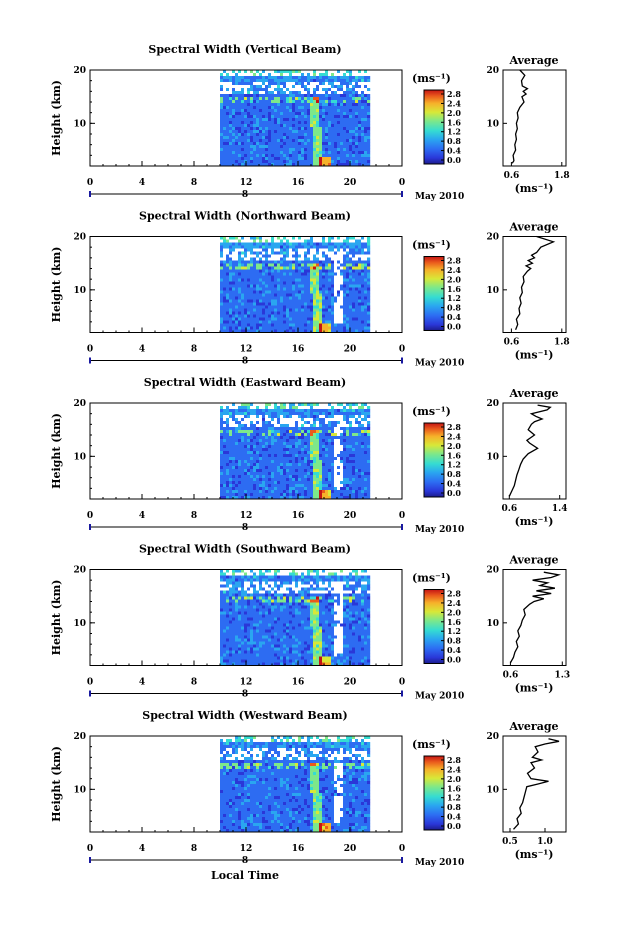 This screenshot has height=929, width=622. What do you see at coordinates (142, 516) in the screenshot?
I see `x-tick-label: 4` at bounding box center [142, 516].